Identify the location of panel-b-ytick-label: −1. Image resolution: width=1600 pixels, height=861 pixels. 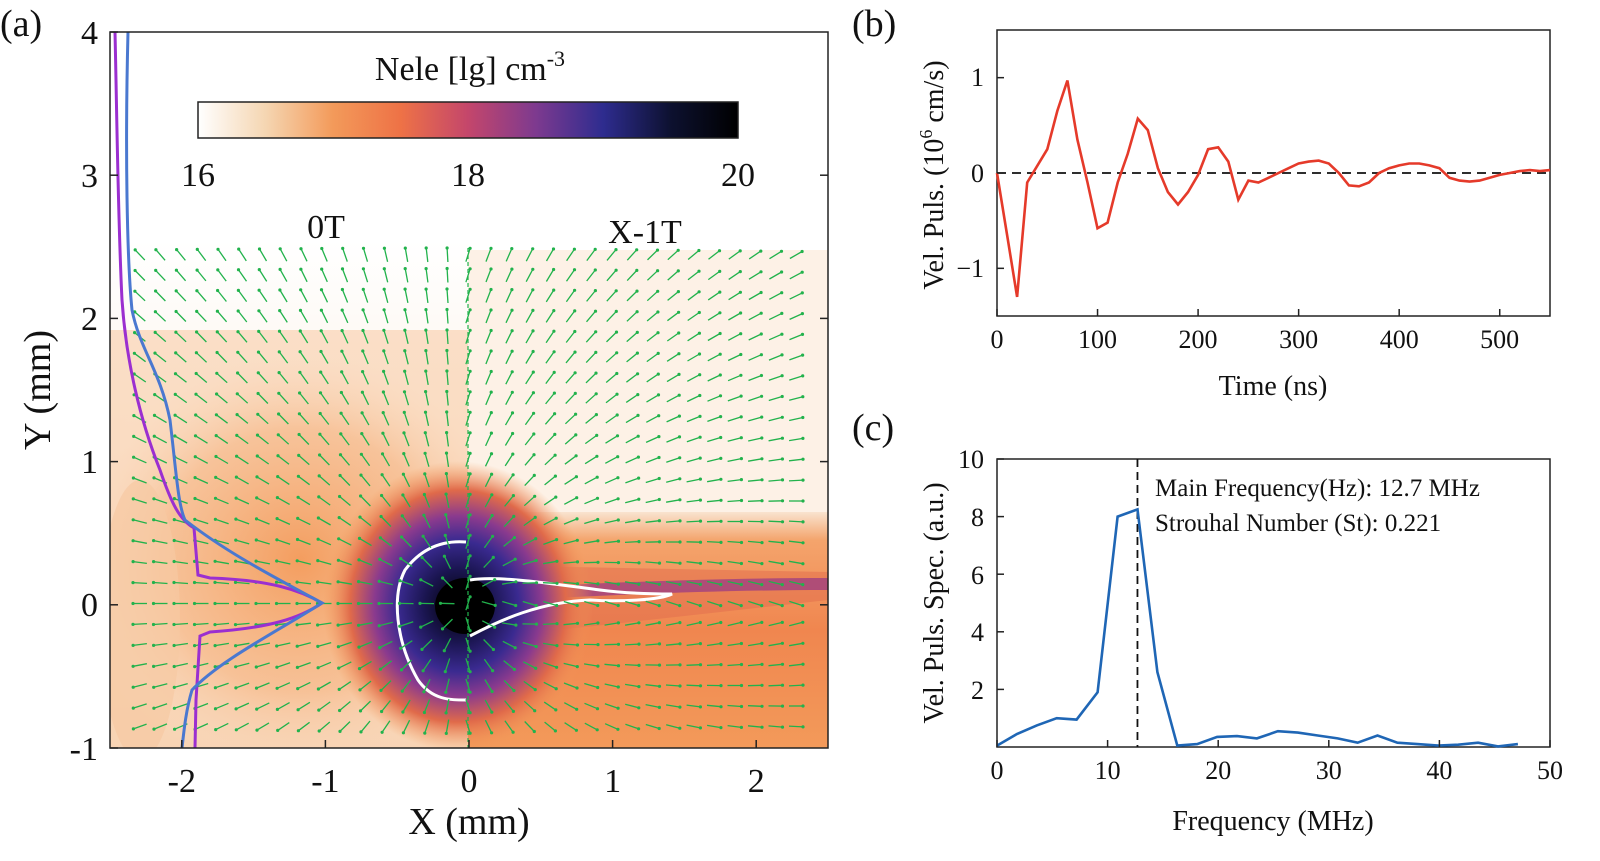
(970, 268).